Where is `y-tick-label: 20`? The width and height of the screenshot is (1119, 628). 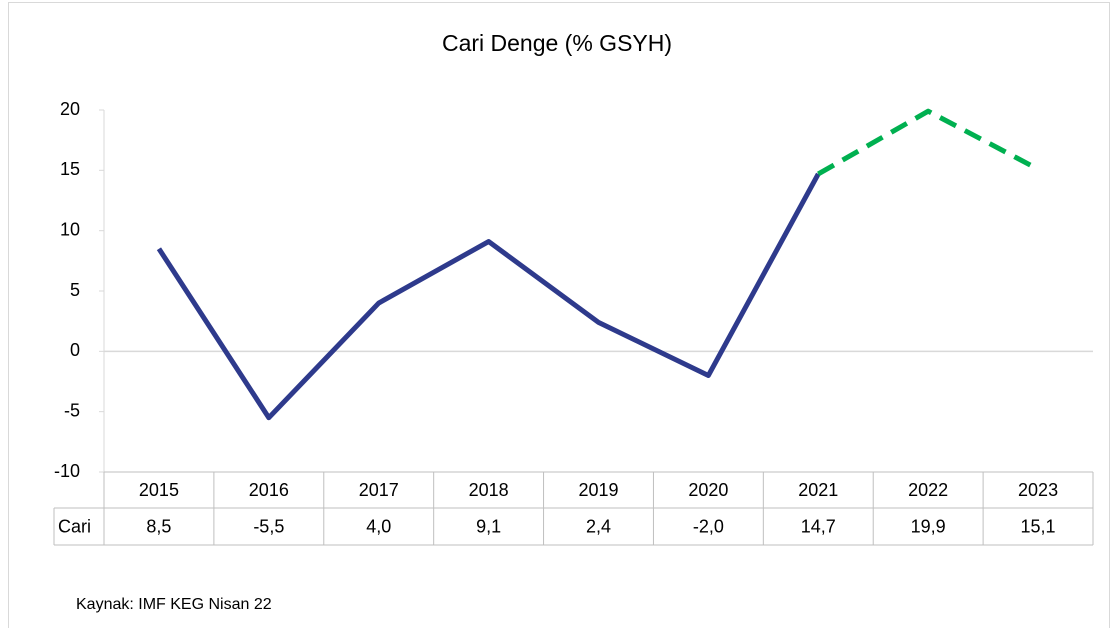 y-tick-label: 20 is located at coordinates (70, 109).